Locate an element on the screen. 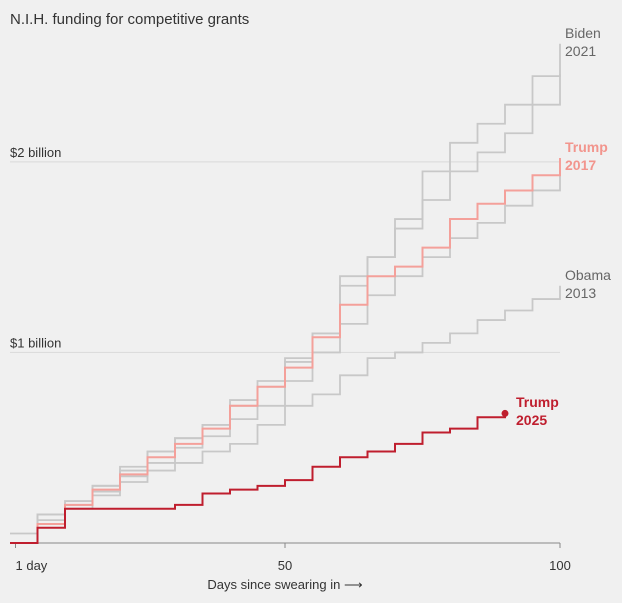  y-tick-label: $1 billion is located at coordinates (35, 342).